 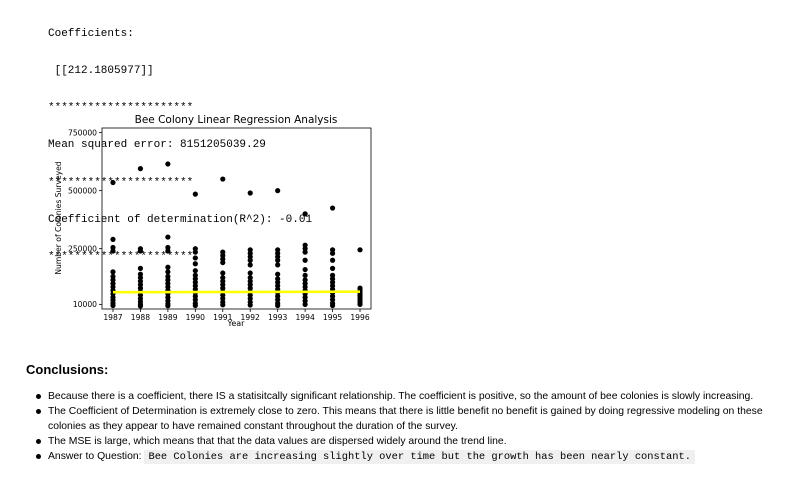 What do you see at coordinates (236, 120) in the screenshot?
I see `chart-title: Bee Colony Linear Regression Analysis` at bounding box center [236, 120].